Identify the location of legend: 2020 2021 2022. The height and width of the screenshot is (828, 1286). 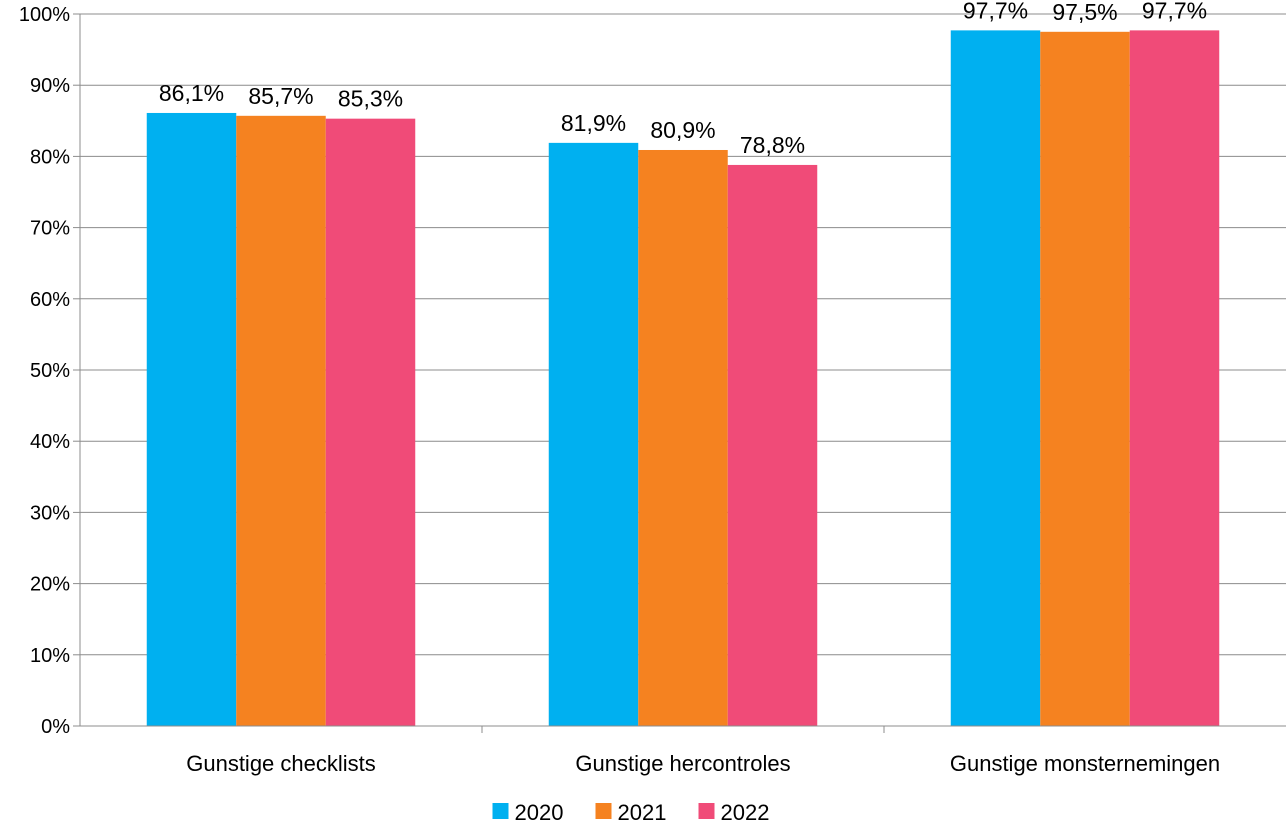
(631, 812).